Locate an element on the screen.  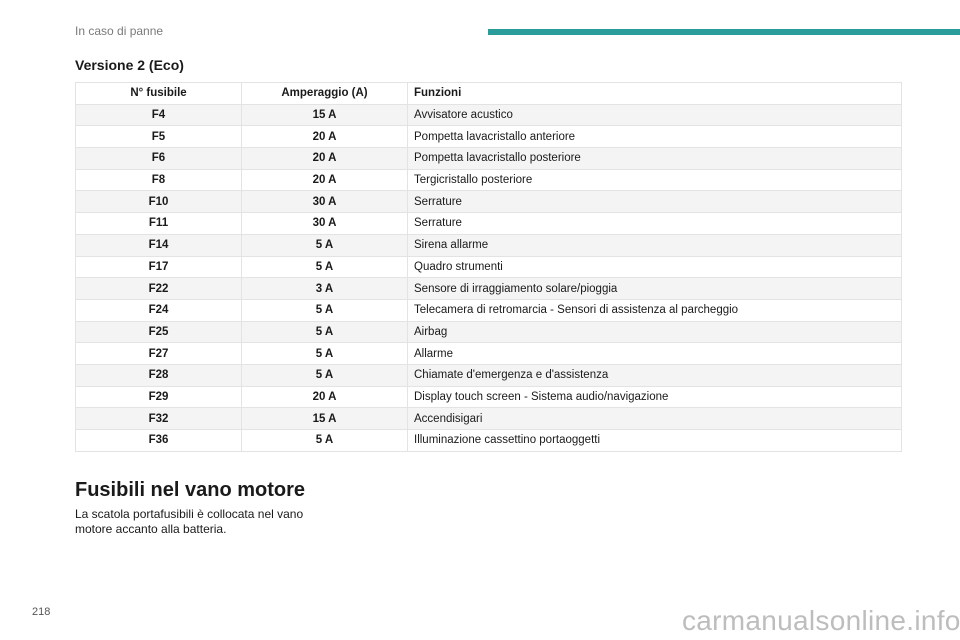
function-cell: Chiamate d'emergenza e d'assistenza is located at coordinates (654, 375).